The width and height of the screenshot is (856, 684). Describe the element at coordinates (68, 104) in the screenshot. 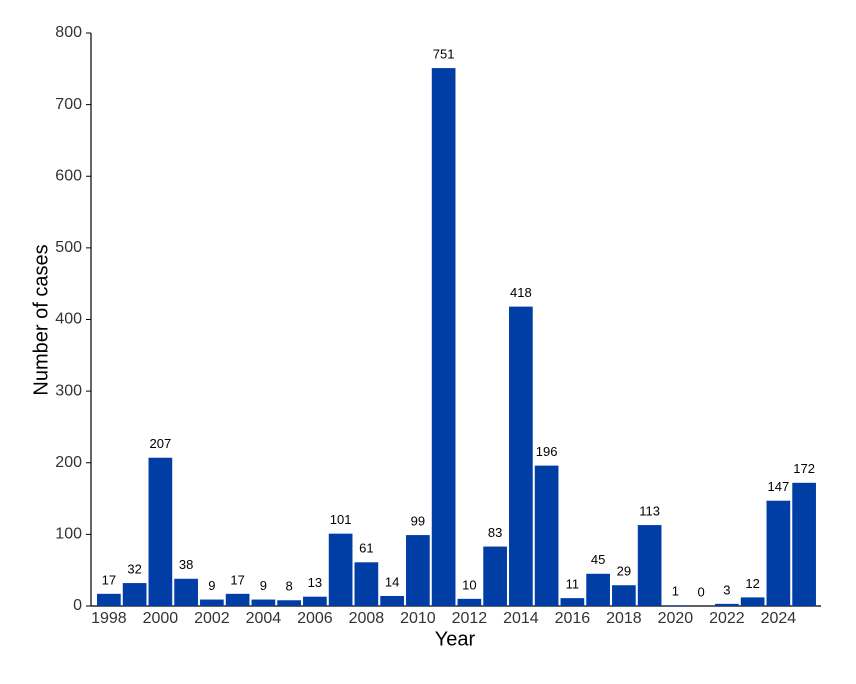

I see `y-tick-label: 700` at that location.